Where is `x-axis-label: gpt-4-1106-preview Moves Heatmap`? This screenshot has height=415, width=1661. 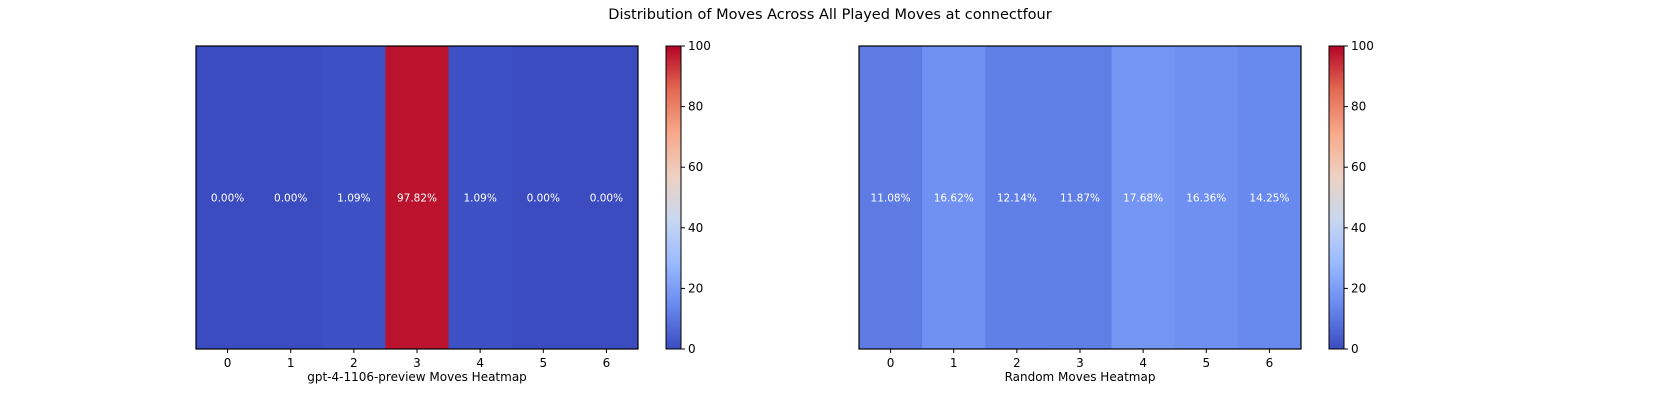 x-axis-label: gpt-4-1106-preview Moves Heatmap is located at coordinates (417, 377).